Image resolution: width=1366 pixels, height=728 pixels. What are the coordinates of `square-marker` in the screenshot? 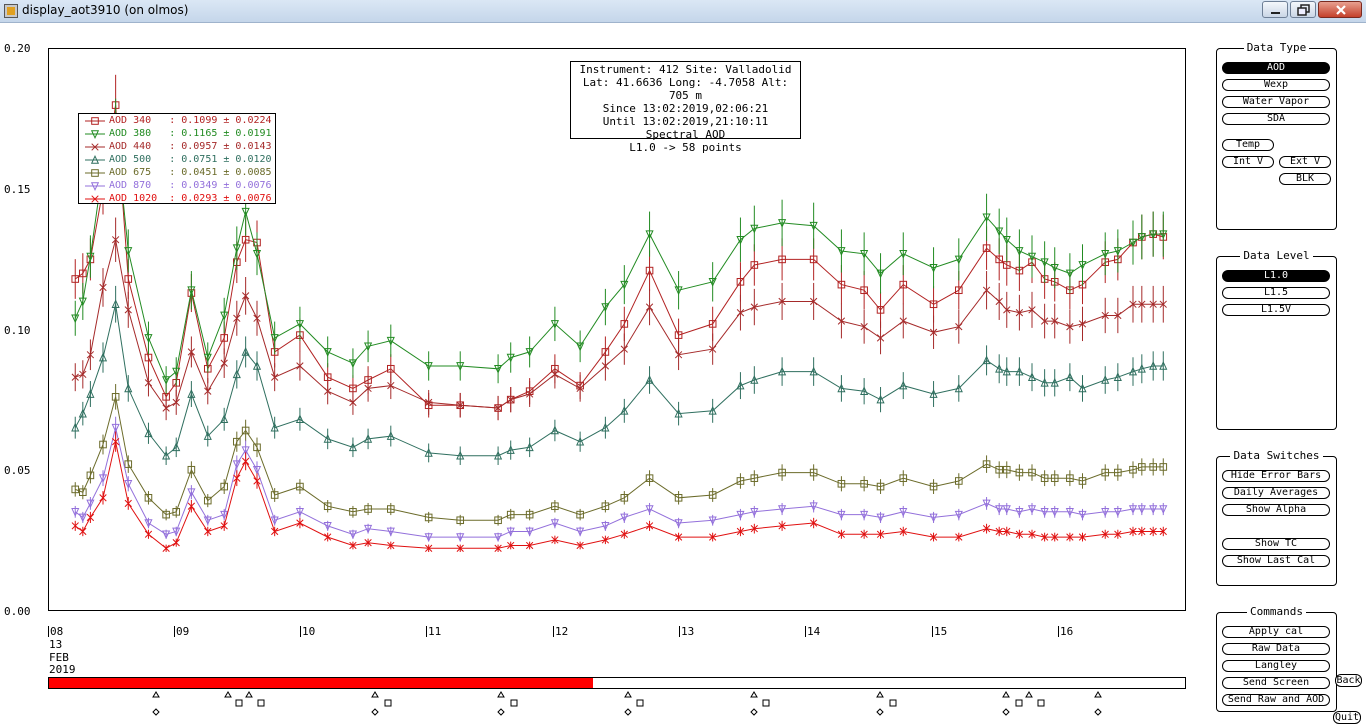 It's located at (1041, 703).